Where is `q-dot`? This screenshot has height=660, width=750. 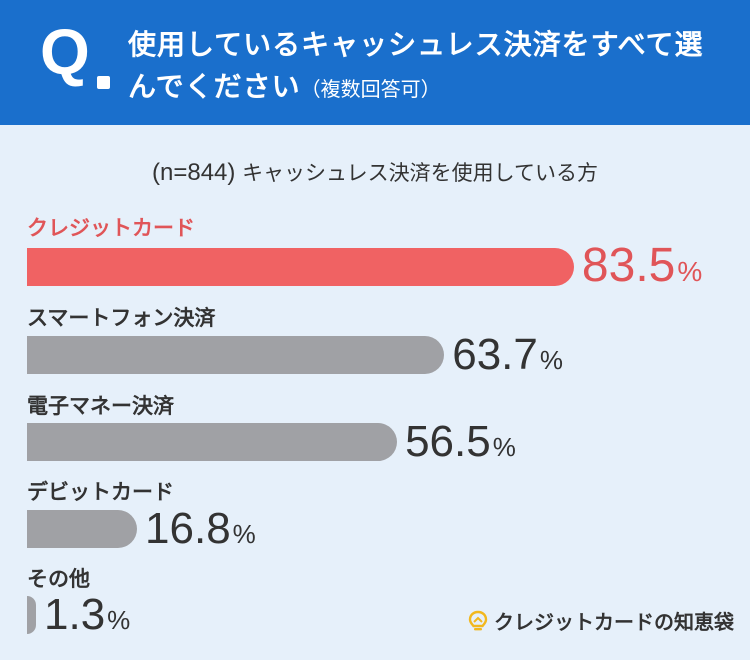 q-dot is located at coordinates (103, 82).